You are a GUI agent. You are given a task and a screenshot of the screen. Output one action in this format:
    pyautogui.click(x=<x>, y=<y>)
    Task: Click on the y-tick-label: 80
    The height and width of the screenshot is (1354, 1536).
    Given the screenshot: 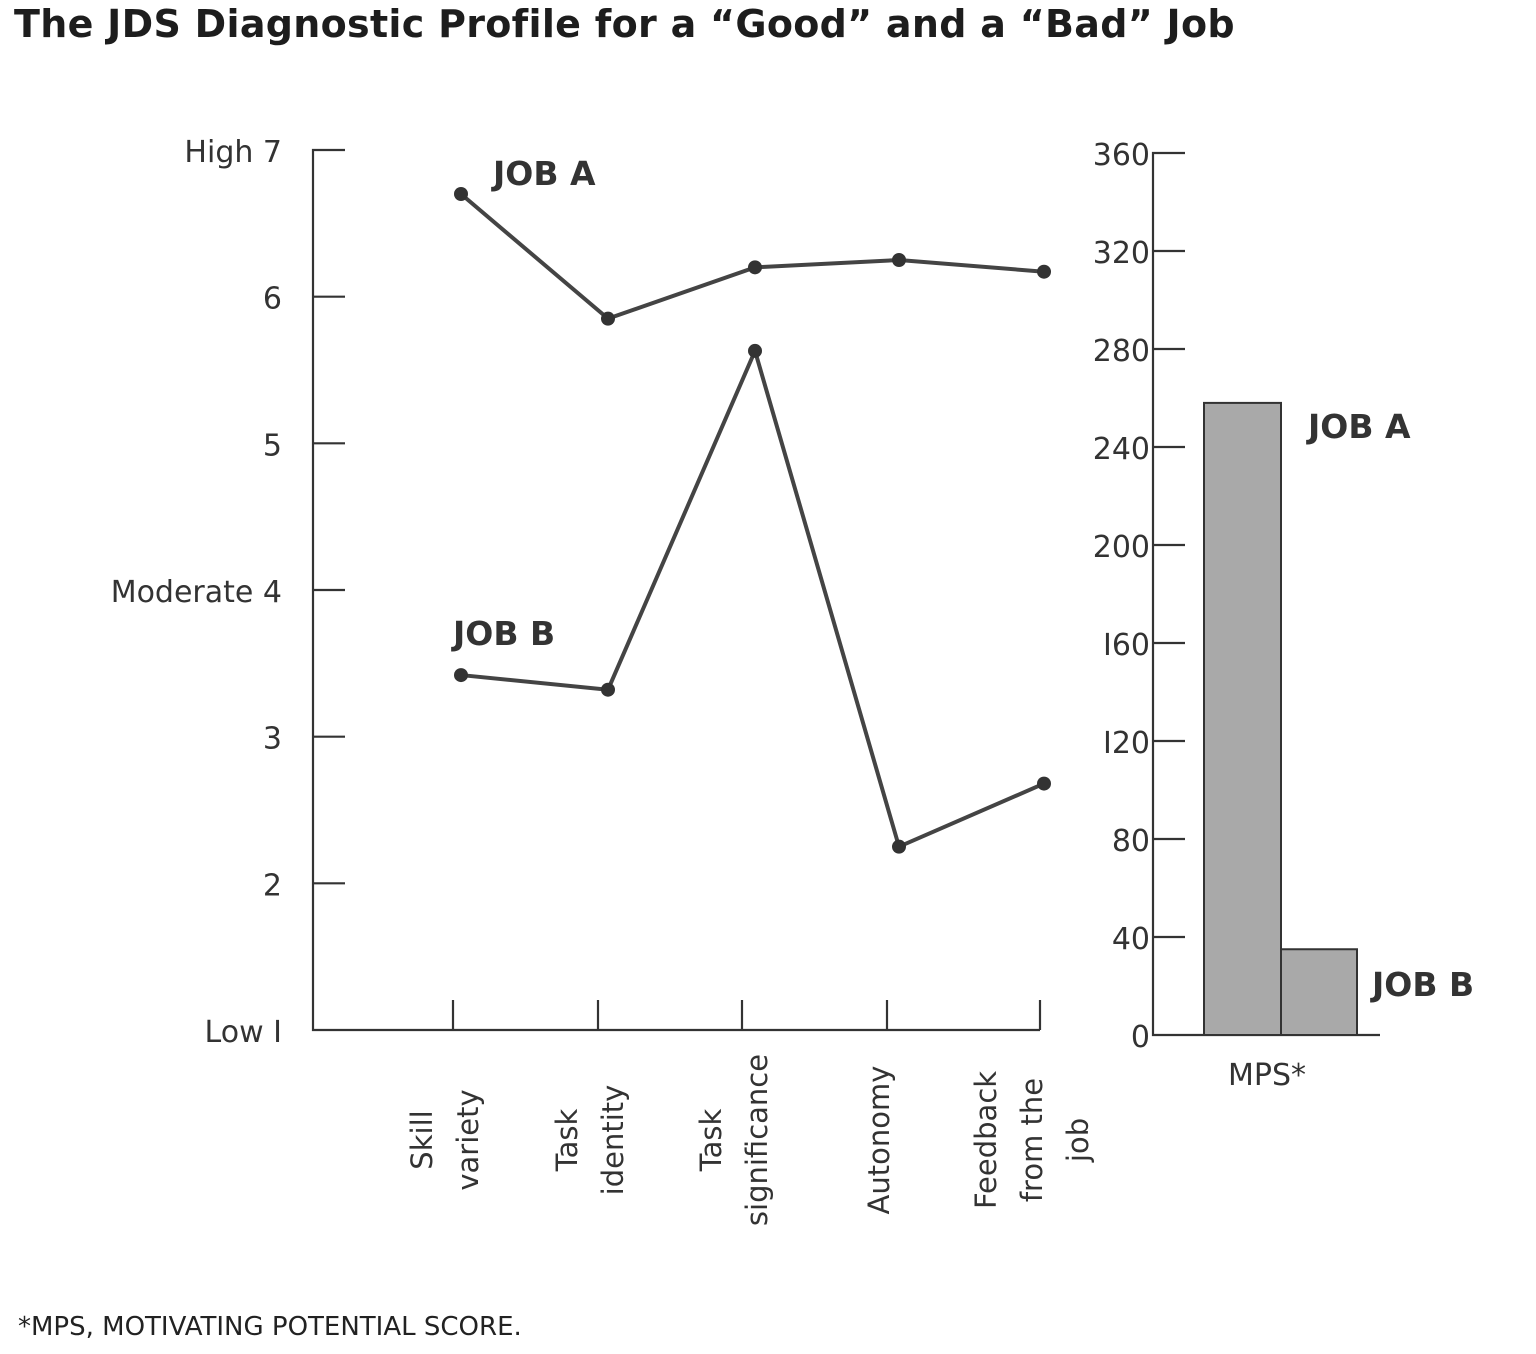 What is the action you would take?
    pyautogui.click(x=1131, y=841)
    